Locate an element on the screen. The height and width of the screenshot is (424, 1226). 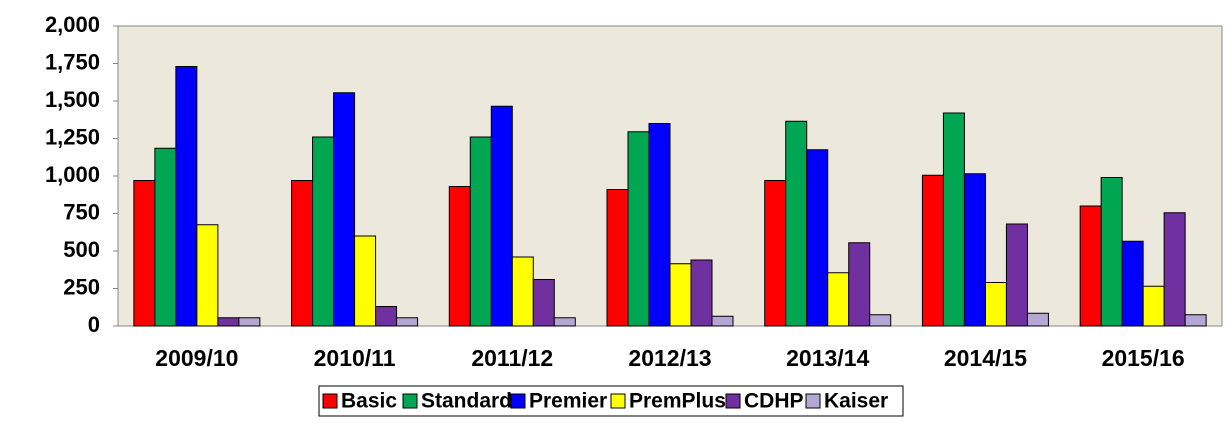
y-tick-label: 2,000 is located at coordinates (72, 24).